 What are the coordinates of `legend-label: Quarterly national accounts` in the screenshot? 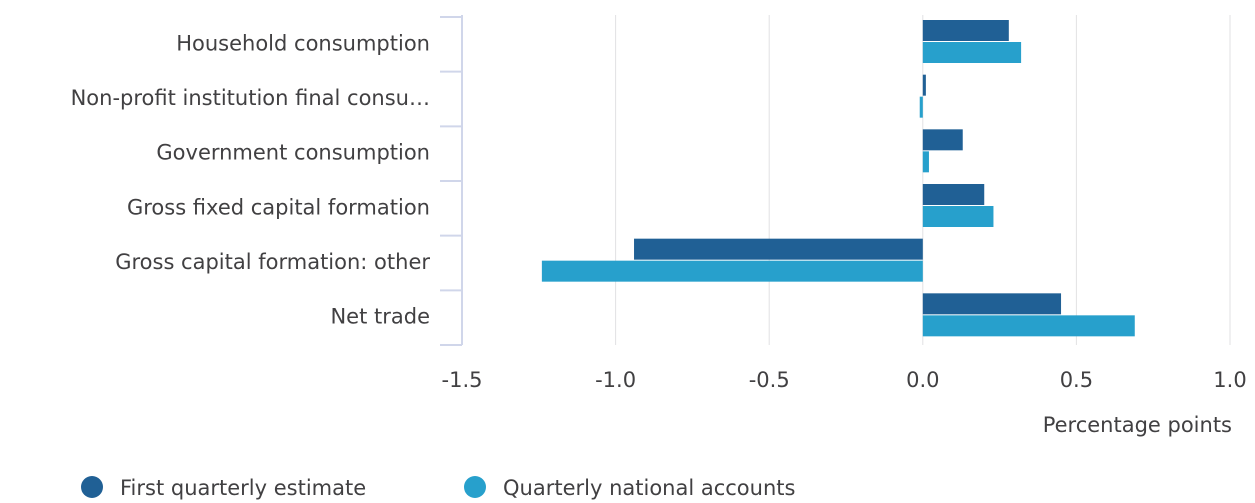 It's located at (649, 488).